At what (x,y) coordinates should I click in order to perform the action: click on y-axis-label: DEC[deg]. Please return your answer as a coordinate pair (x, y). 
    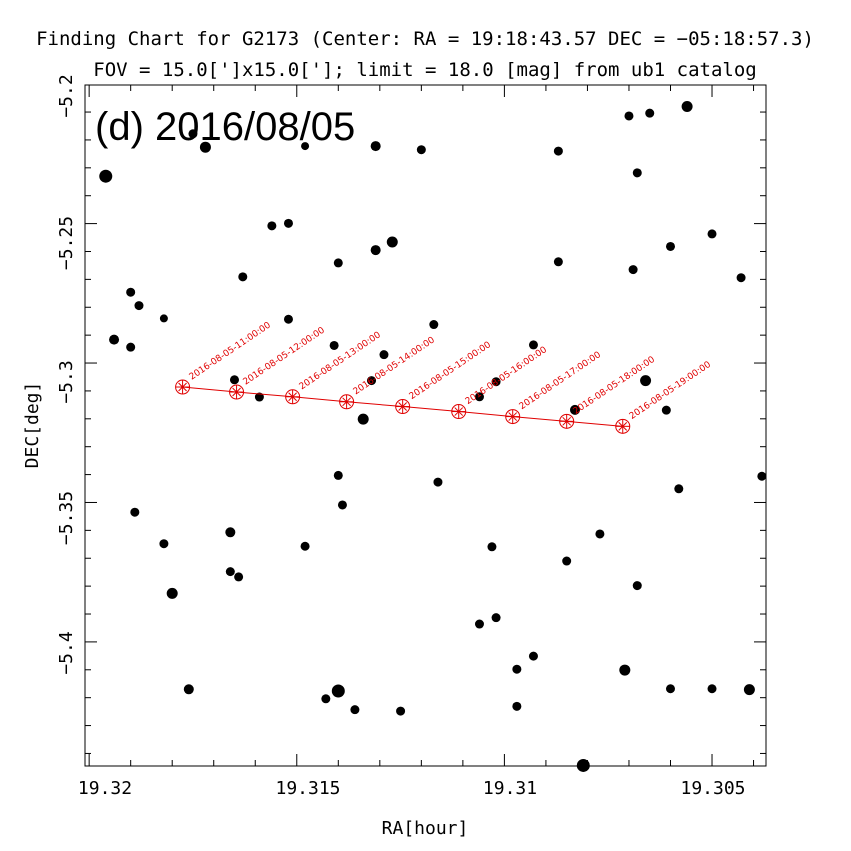
    Looking at the image, I should click on (32, 425).